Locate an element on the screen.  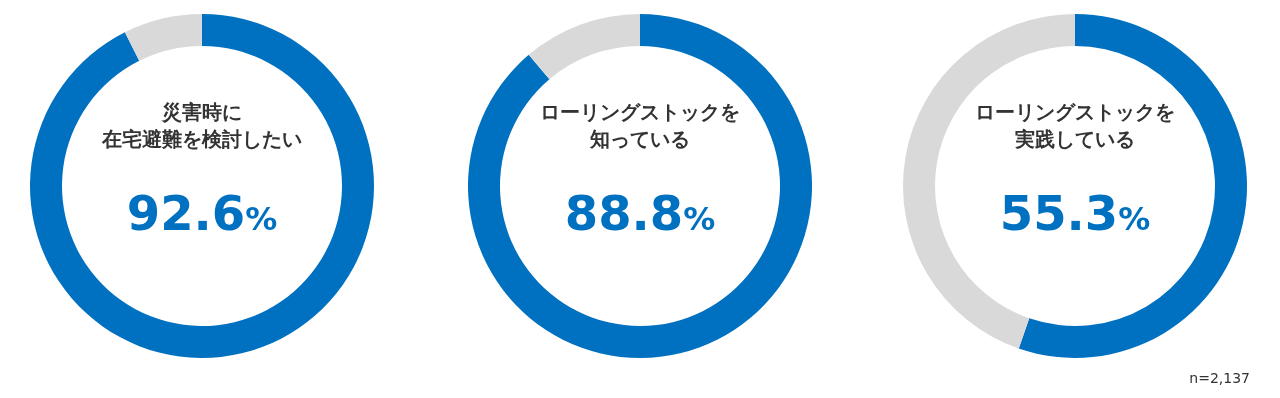
data-label: 55.3% is located at coordinates (1075, 213).